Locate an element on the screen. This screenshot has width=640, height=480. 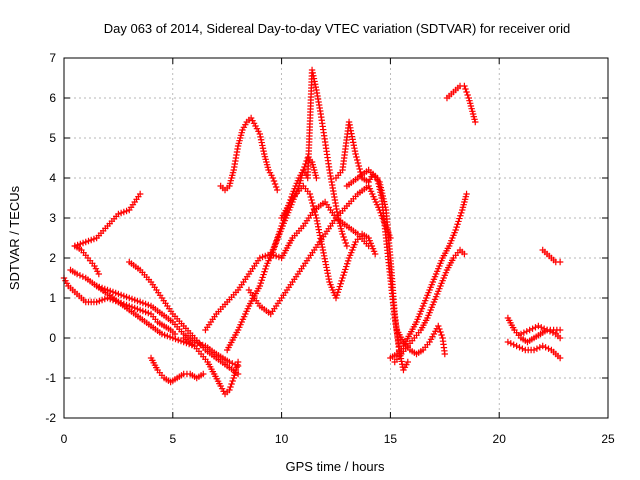
y-tick-label: -1 is located at coordinates (50, 378).